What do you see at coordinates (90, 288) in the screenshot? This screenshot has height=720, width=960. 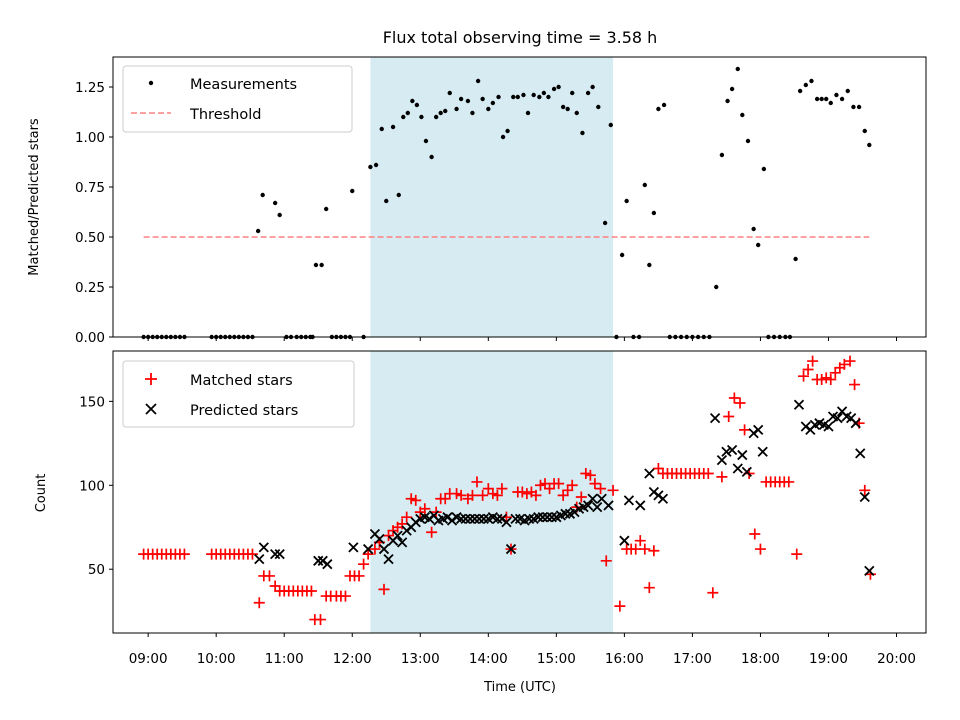 I see `top-y-tick-label: 0.25` at bounding box center [90, 288].